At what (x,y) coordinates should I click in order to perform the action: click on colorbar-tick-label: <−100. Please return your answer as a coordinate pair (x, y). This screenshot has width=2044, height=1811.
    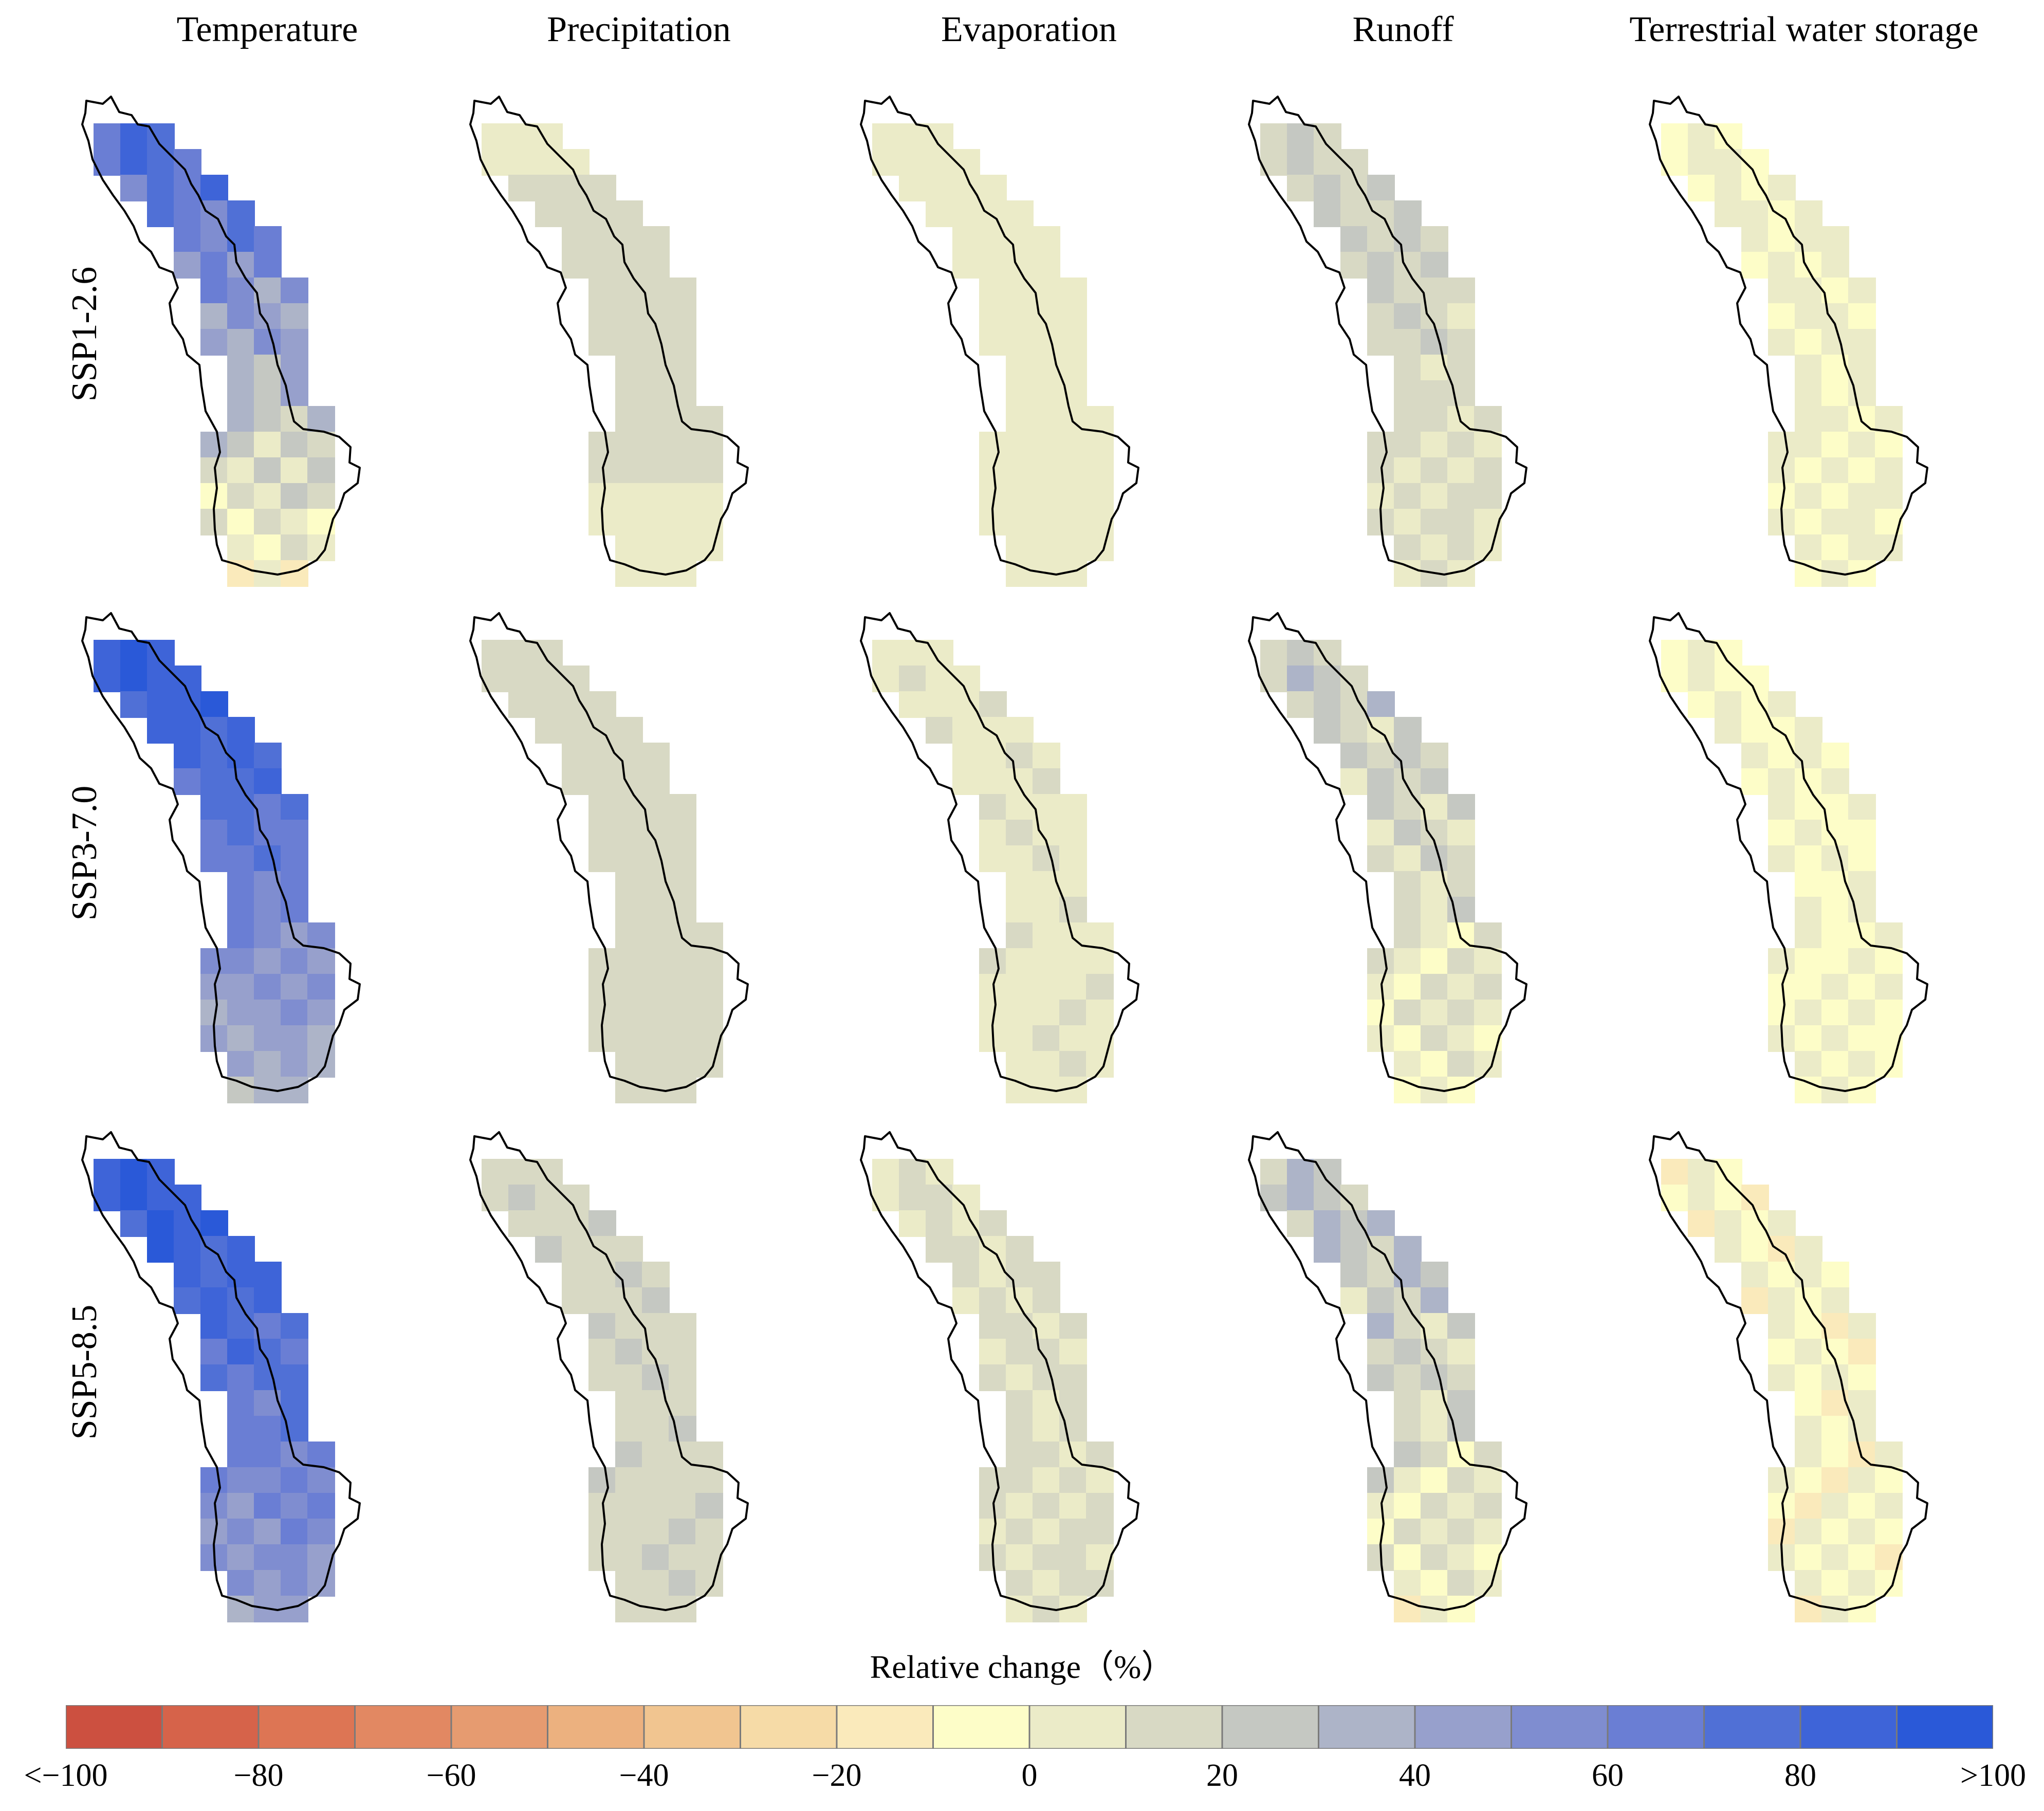
    Looking at the image, I should click on (66, 1775).